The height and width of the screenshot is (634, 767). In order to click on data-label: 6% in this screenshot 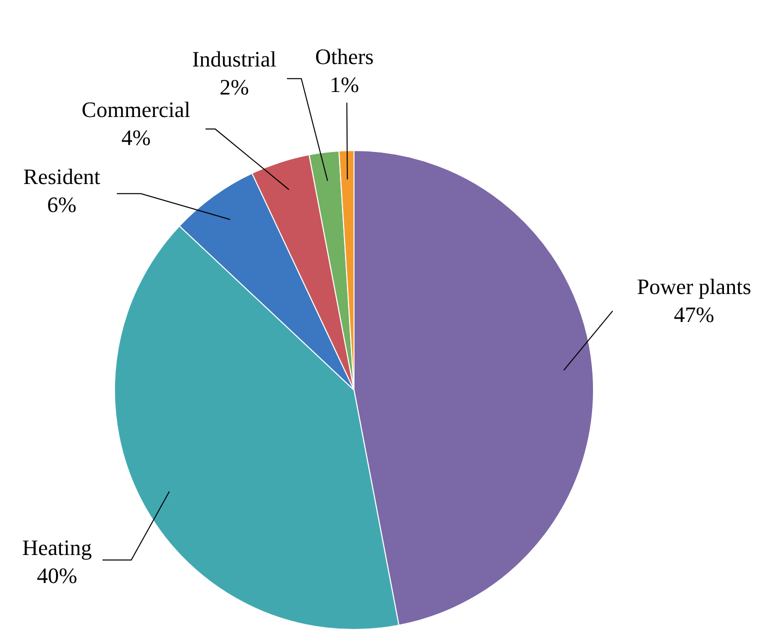, I will do `click(61, 204)`.